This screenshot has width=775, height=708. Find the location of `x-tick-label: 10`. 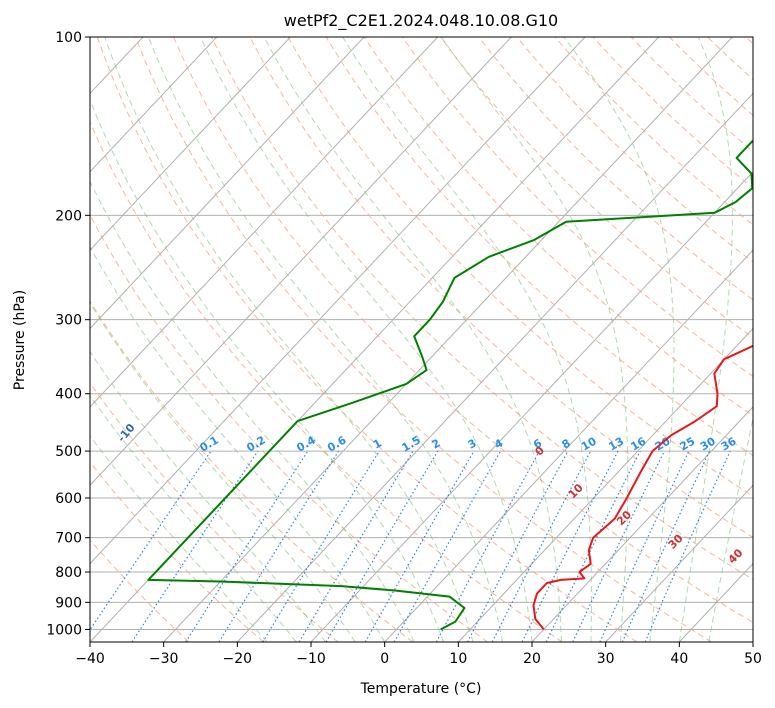

x-tick-label: 10 is located at coordinates (458, 659).